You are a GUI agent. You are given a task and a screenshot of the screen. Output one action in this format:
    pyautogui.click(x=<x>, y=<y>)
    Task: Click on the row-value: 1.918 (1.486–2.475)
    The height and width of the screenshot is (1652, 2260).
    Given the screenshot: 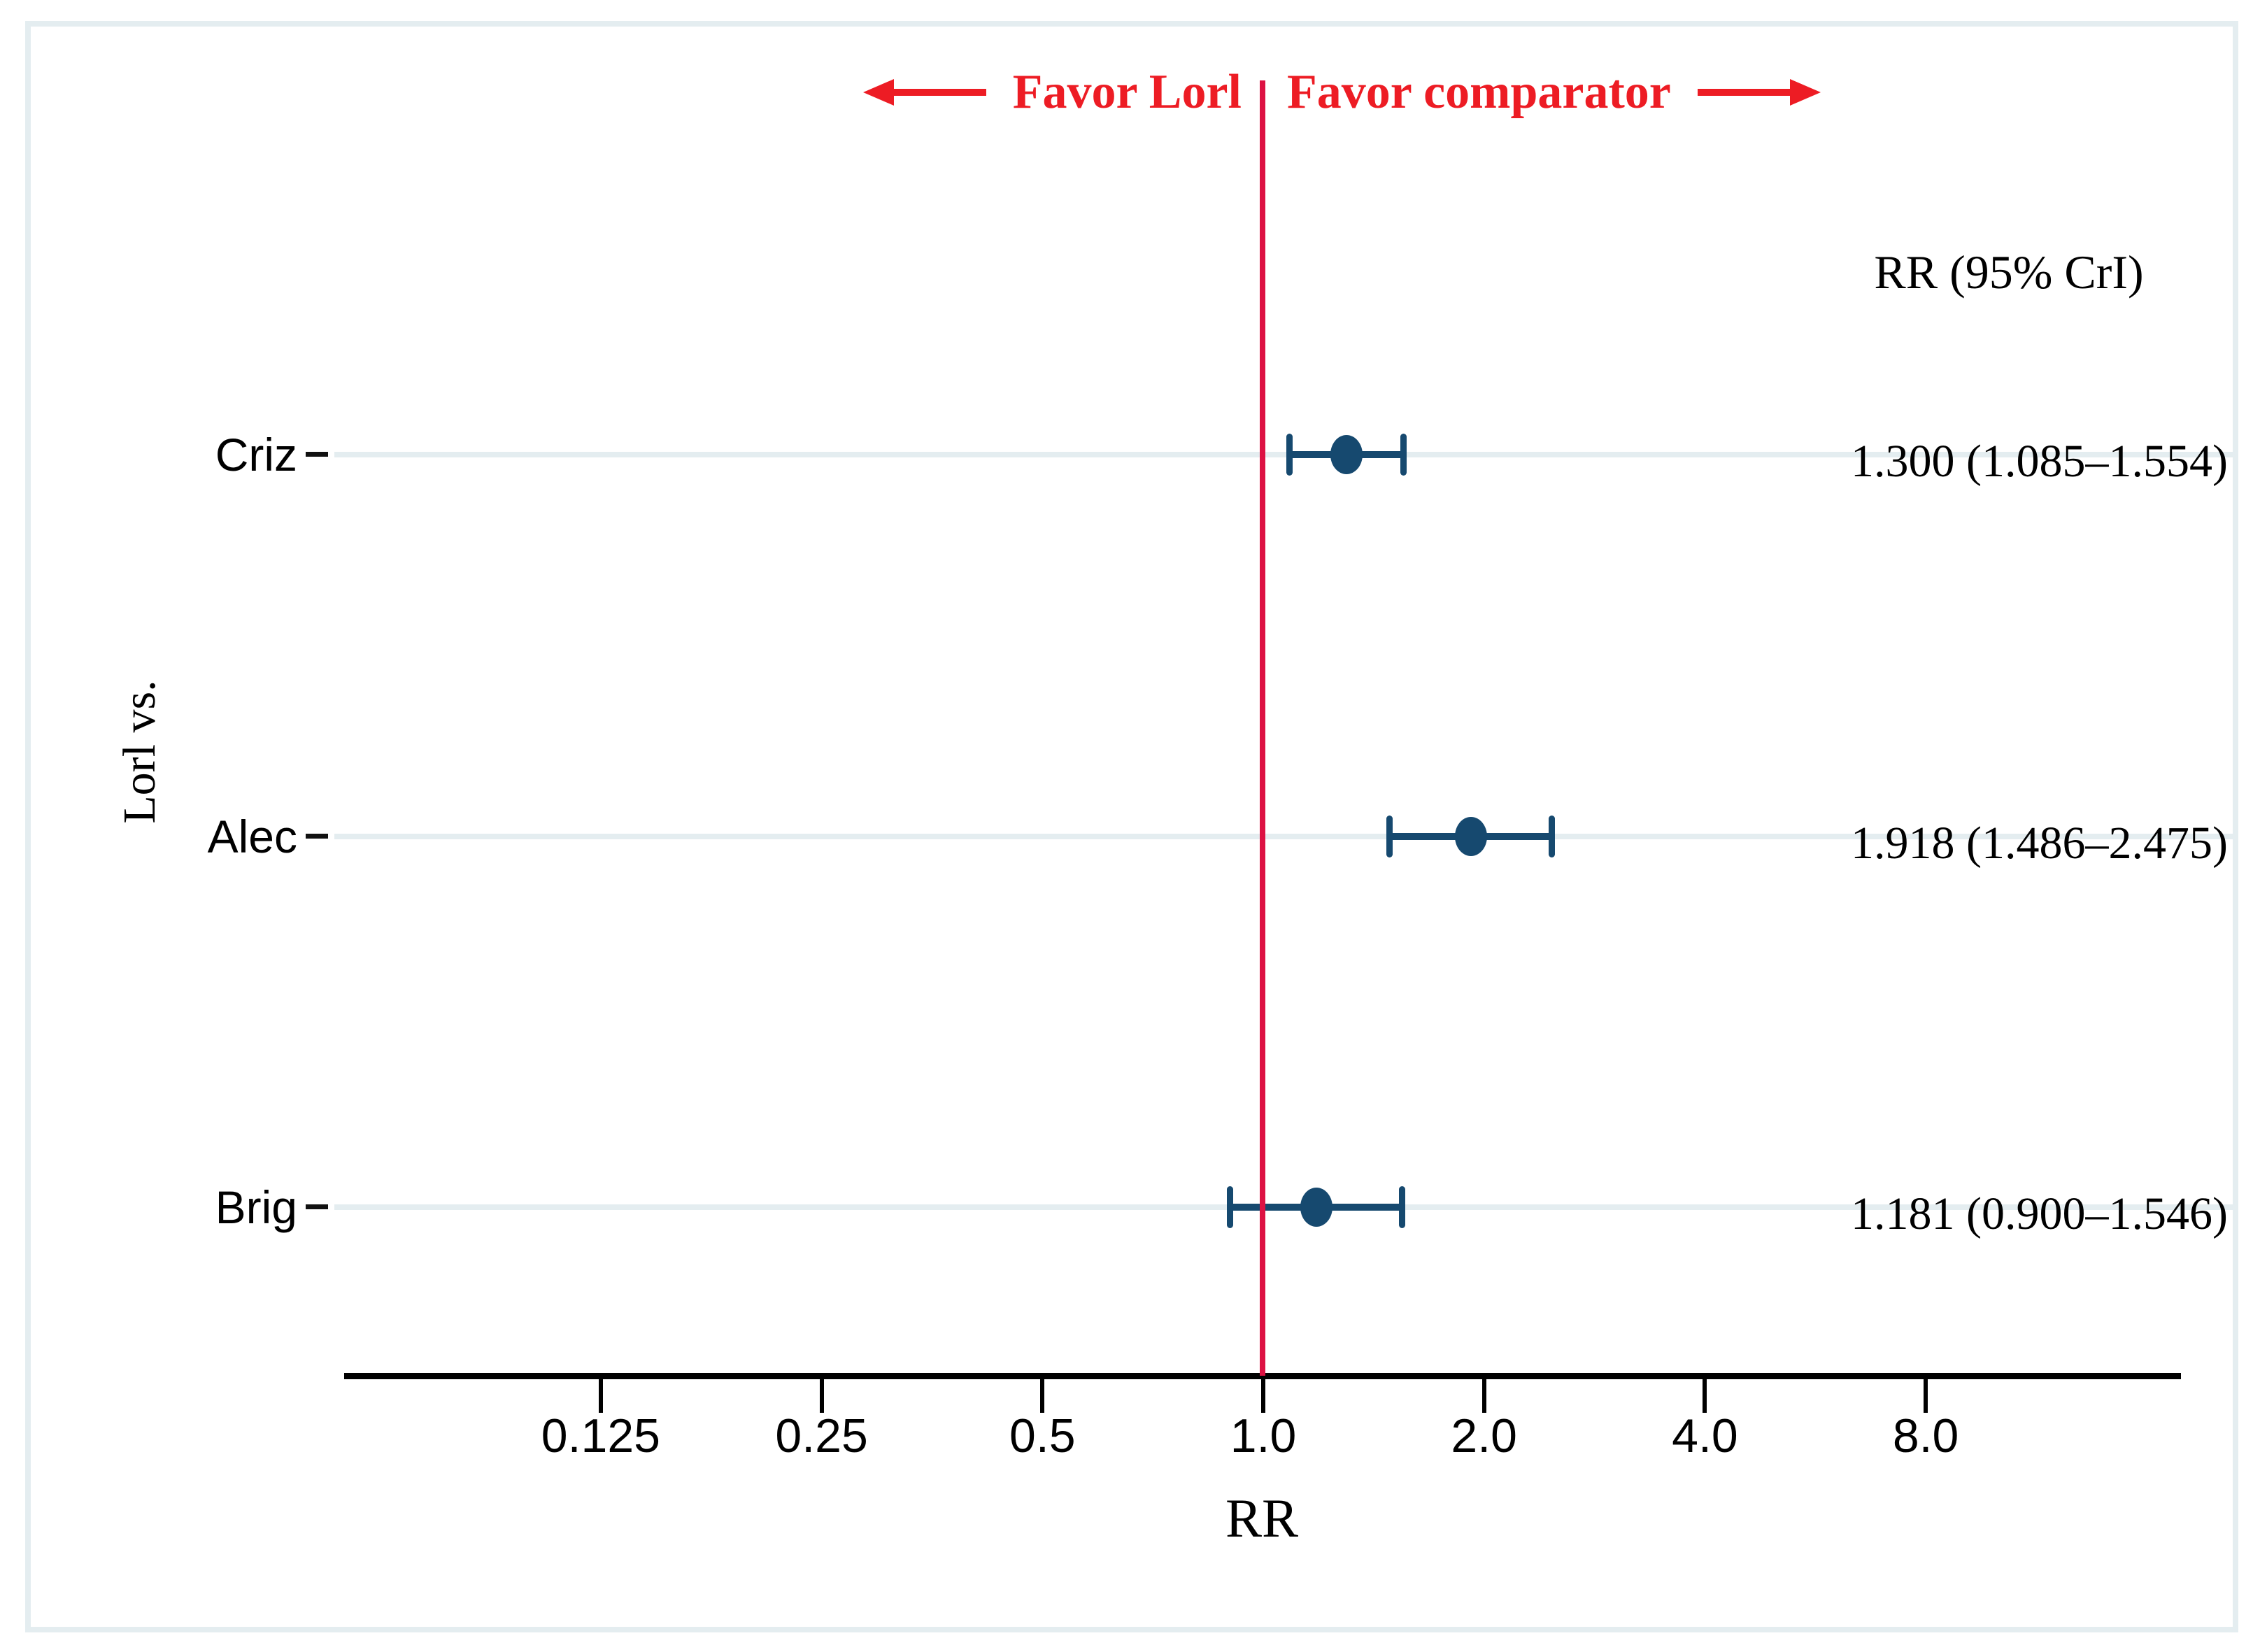 What is the action you would take?
    pyautogui.click(x=2040, y=843)
    